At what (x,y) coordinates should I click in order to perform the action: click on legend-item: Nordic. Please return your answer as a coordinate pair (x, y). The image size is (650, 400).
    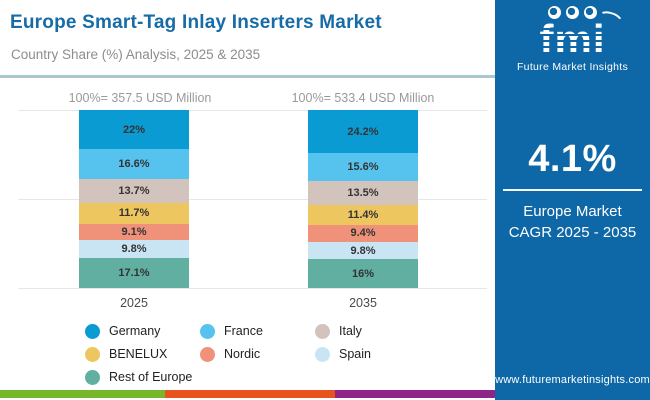
    Looking at the image, I should click on (257, 354).